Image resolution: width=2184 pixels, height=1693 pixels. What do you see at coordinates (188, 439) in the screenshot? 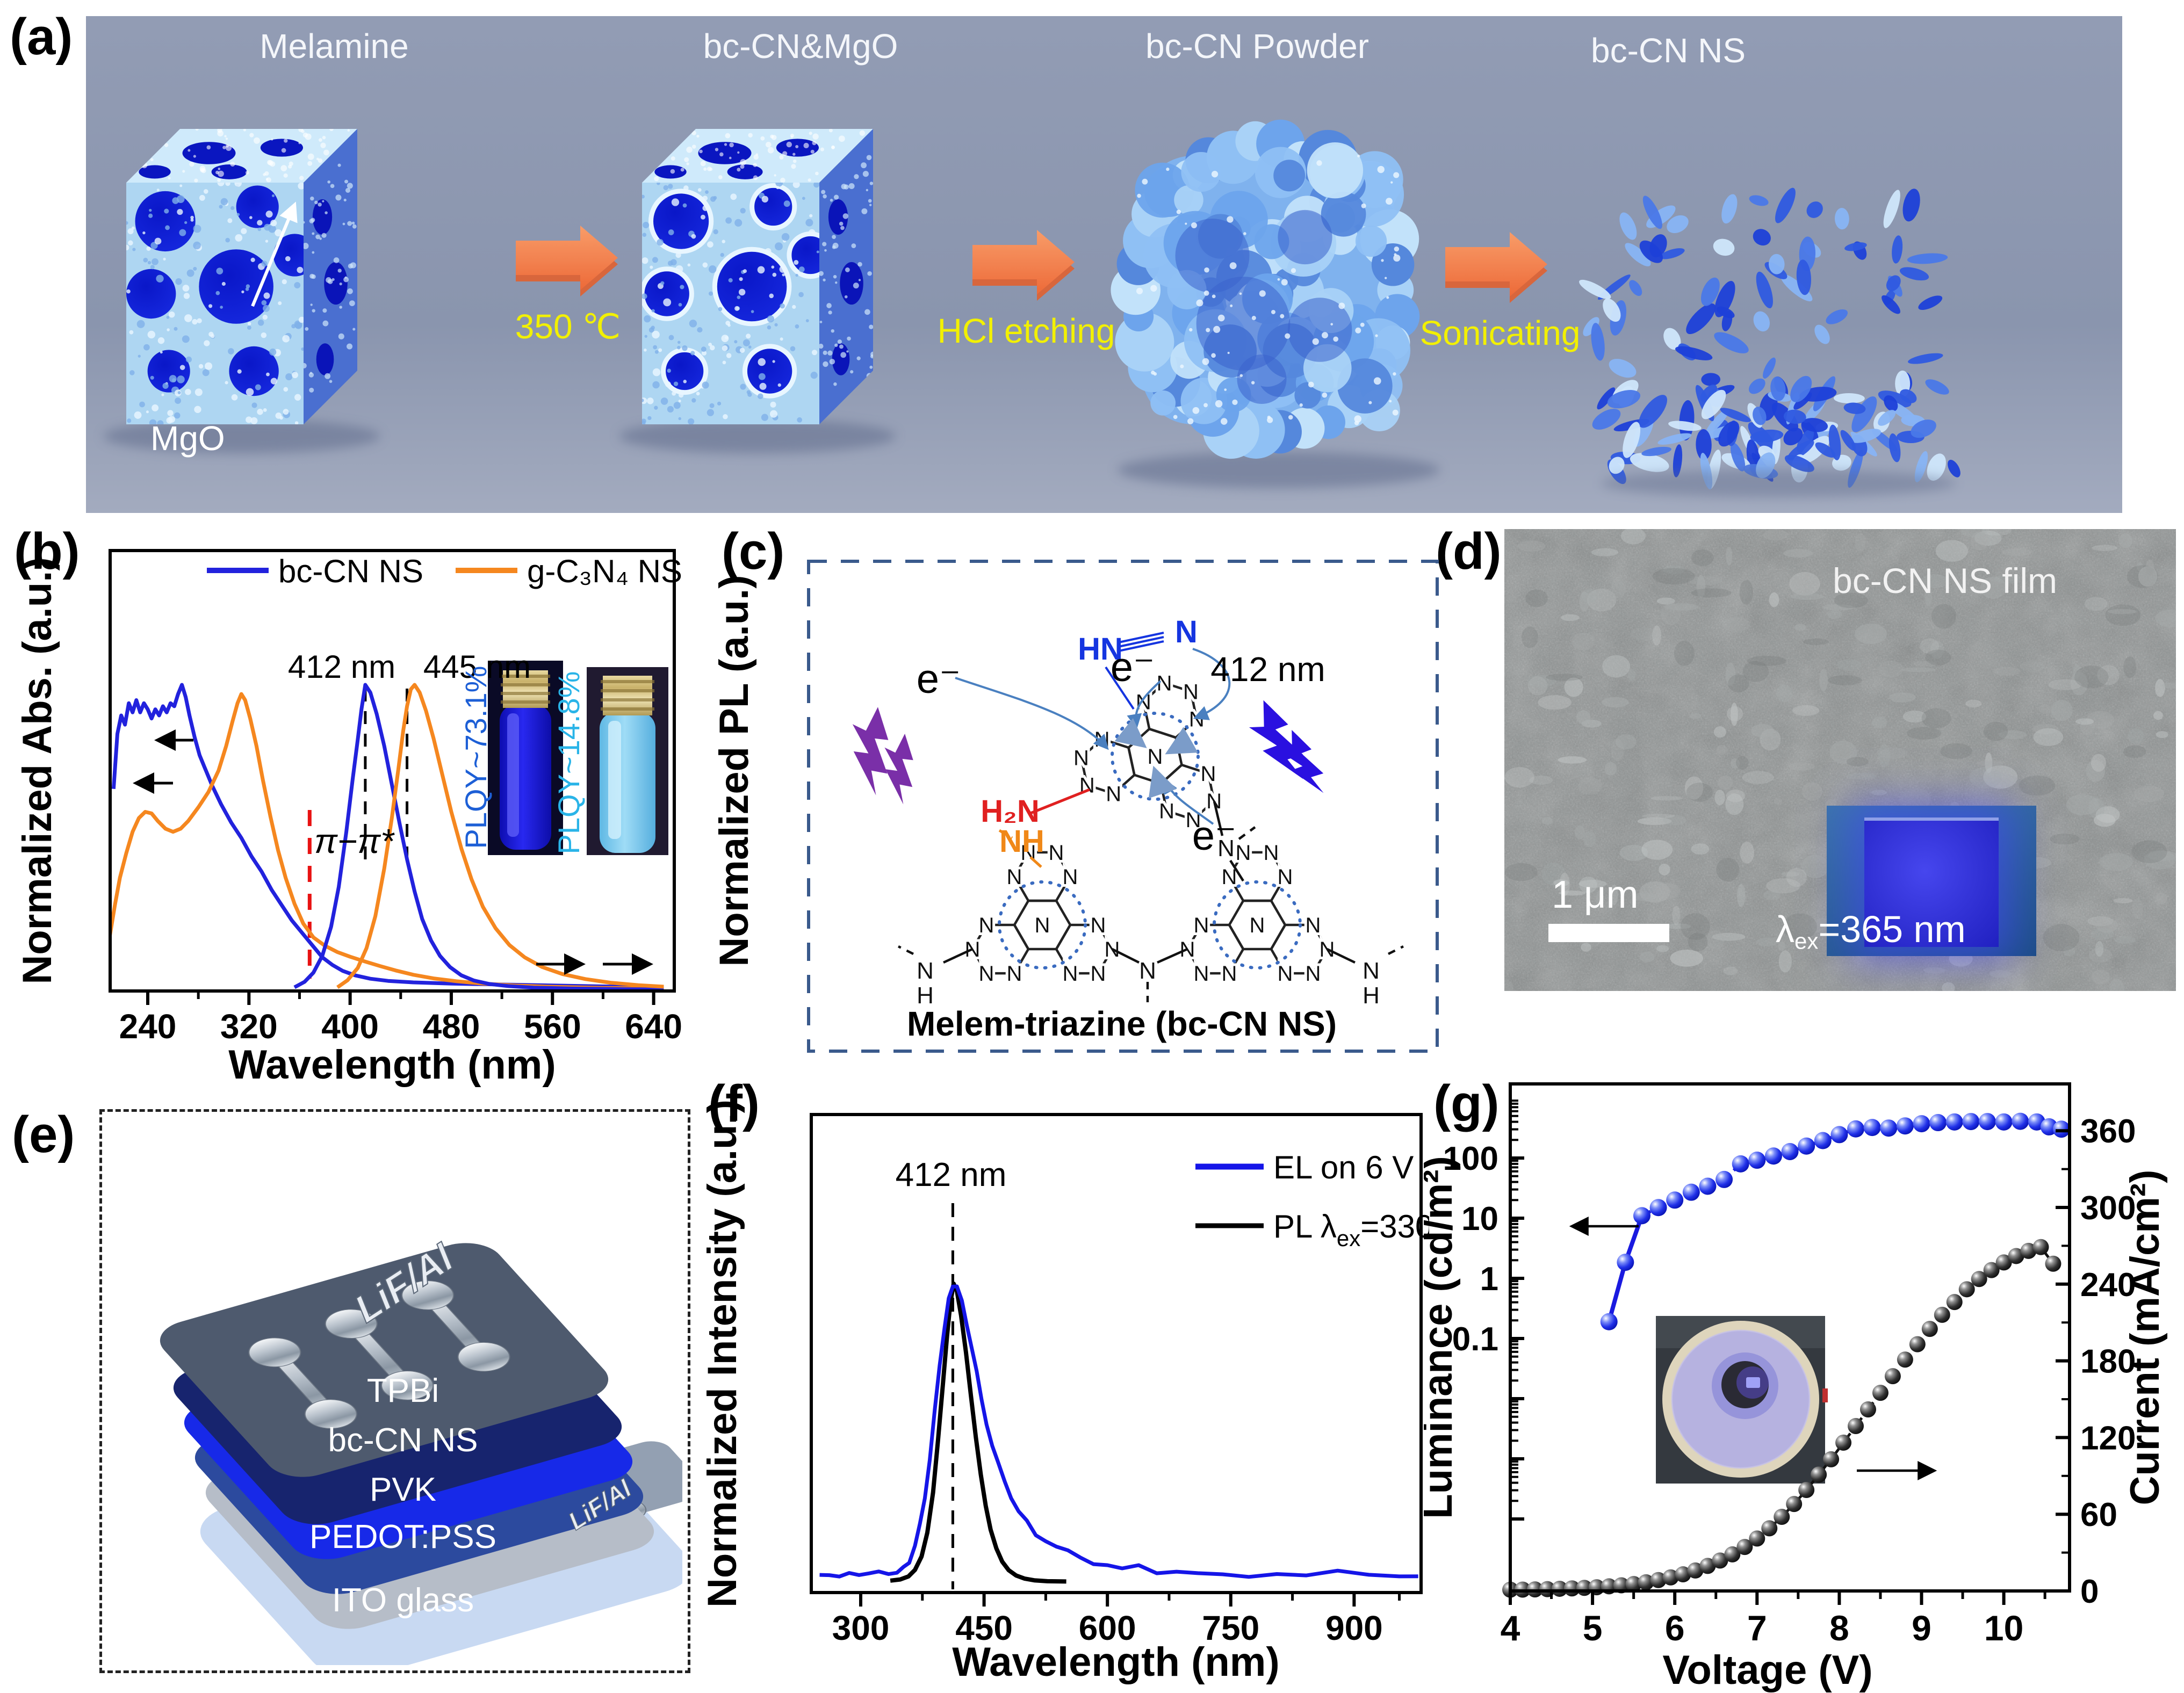
I see `mgo-label: MgO` at bounding box center [188, 439].